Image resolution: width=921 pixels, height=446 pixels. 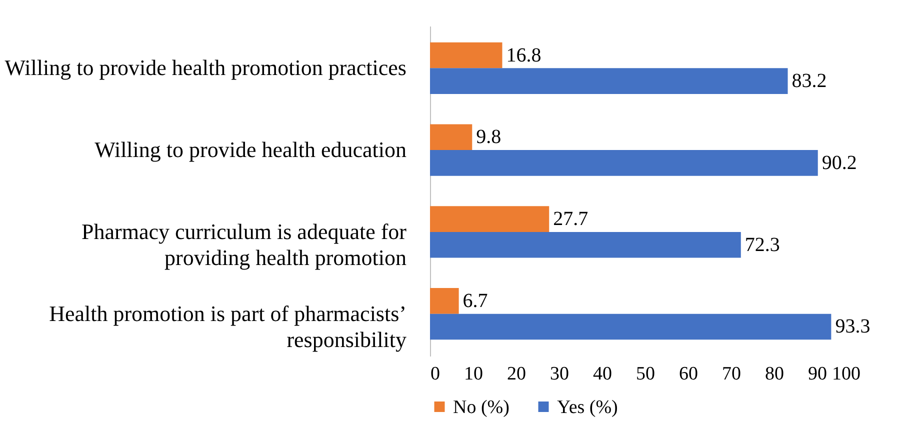 I want to click on data-label: 93.3, so click(x=852, y=327).